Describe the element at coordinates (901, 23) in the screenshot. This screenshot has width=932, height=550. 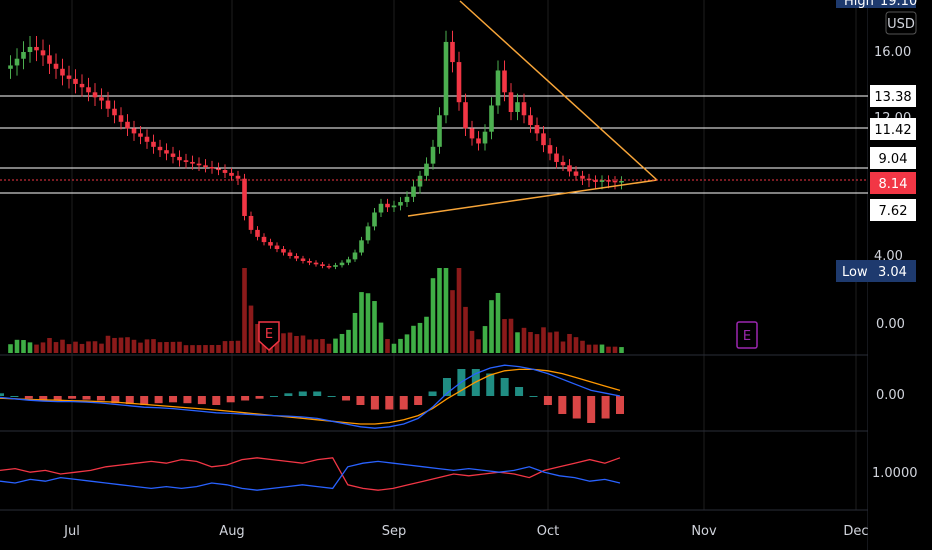
I see `currency-button` at that location.